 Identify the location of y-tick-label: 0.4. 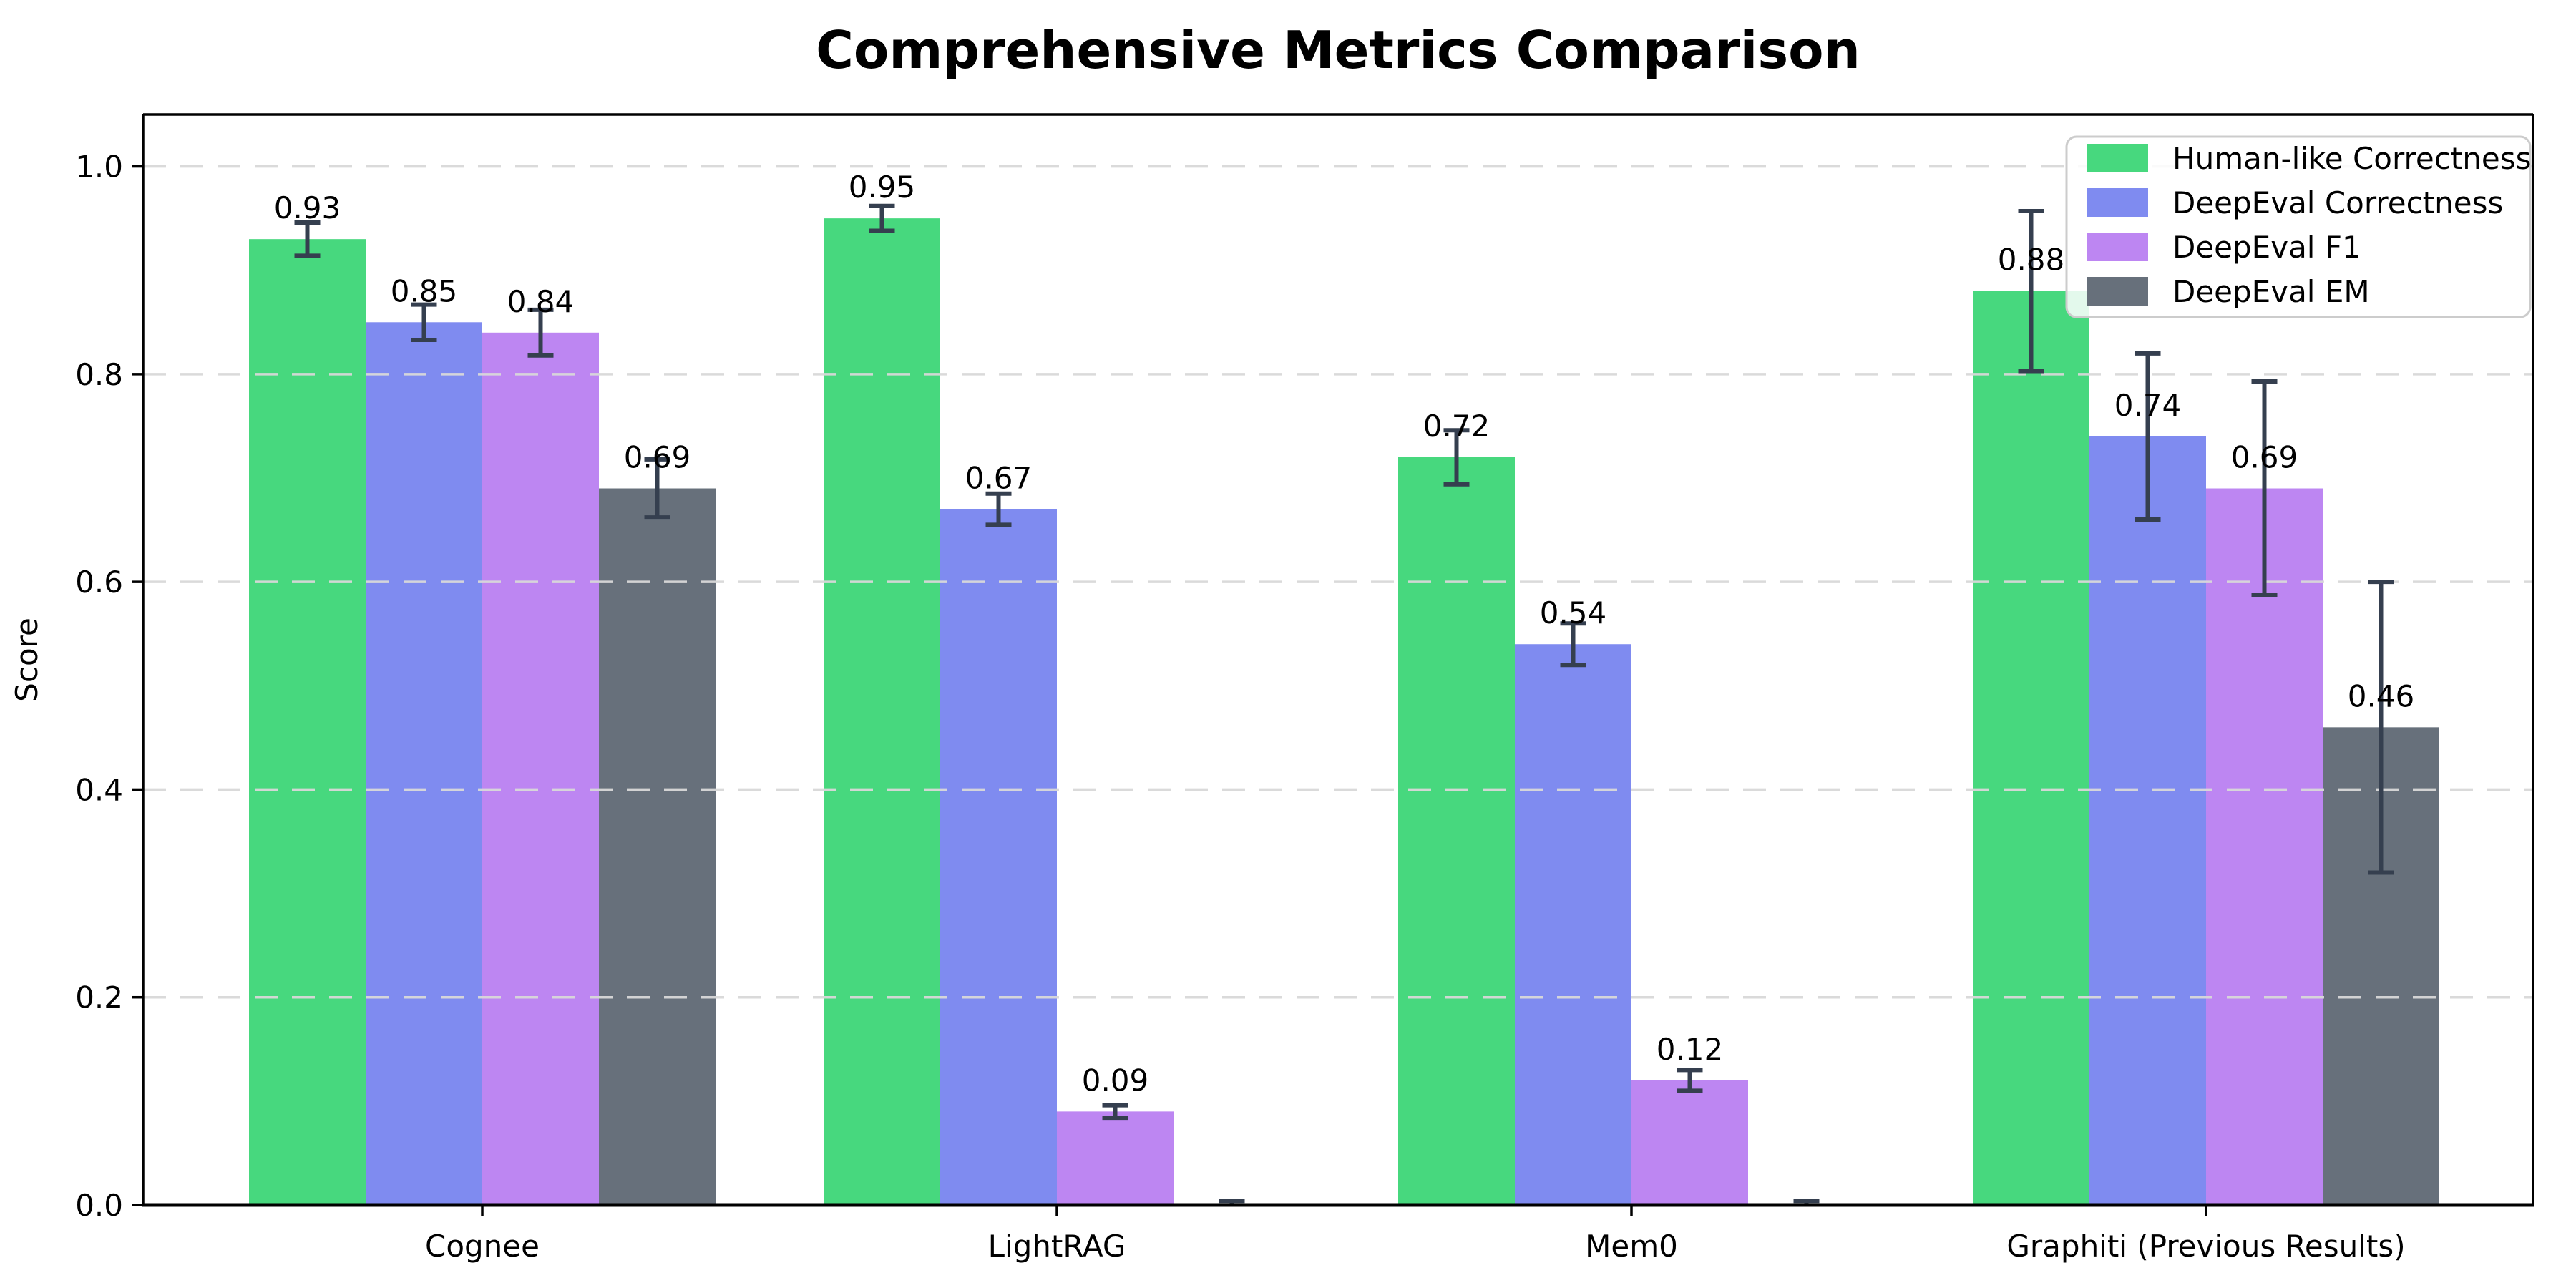
(99, 789).